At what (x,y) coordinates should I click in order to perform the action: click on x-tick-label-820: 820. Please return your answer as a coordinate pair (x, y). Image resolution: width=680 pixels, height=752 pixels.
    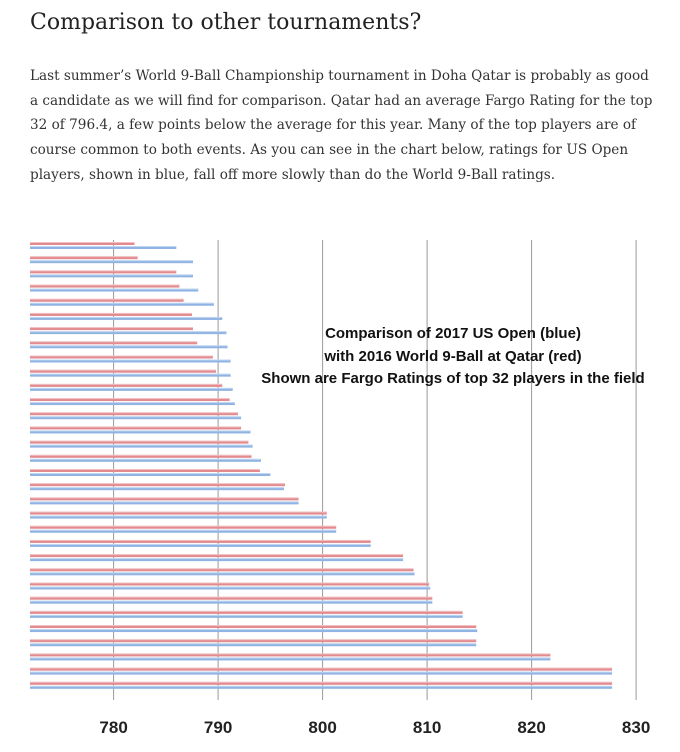
    Looking at the image, I should click on (531, 727).